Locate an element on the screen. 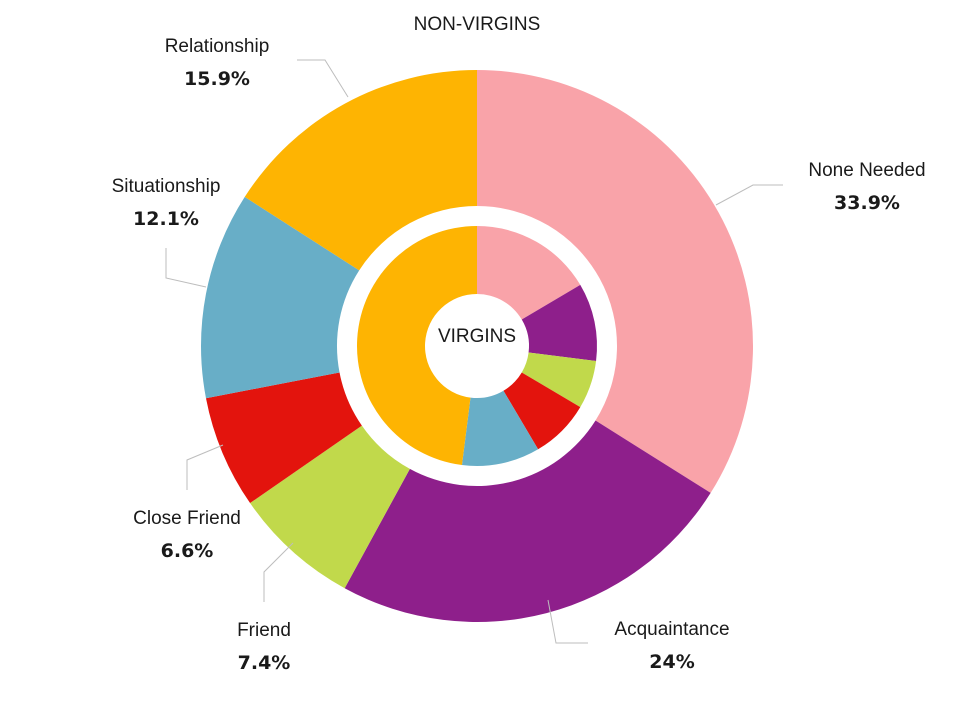 This screenshot has width=959, height=709. label-percent: 12.1% is located at coordinates (166, 219).